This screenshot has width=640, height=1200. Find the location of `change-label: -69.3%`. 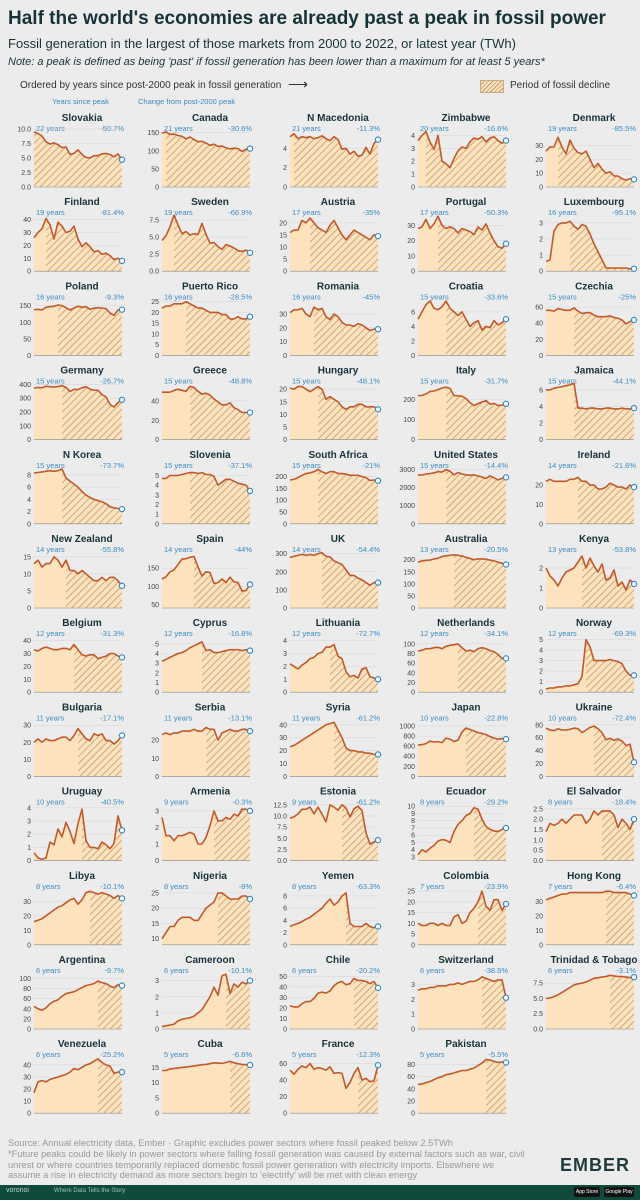

change-label: -69.3% is located at coordinates (624, 633).